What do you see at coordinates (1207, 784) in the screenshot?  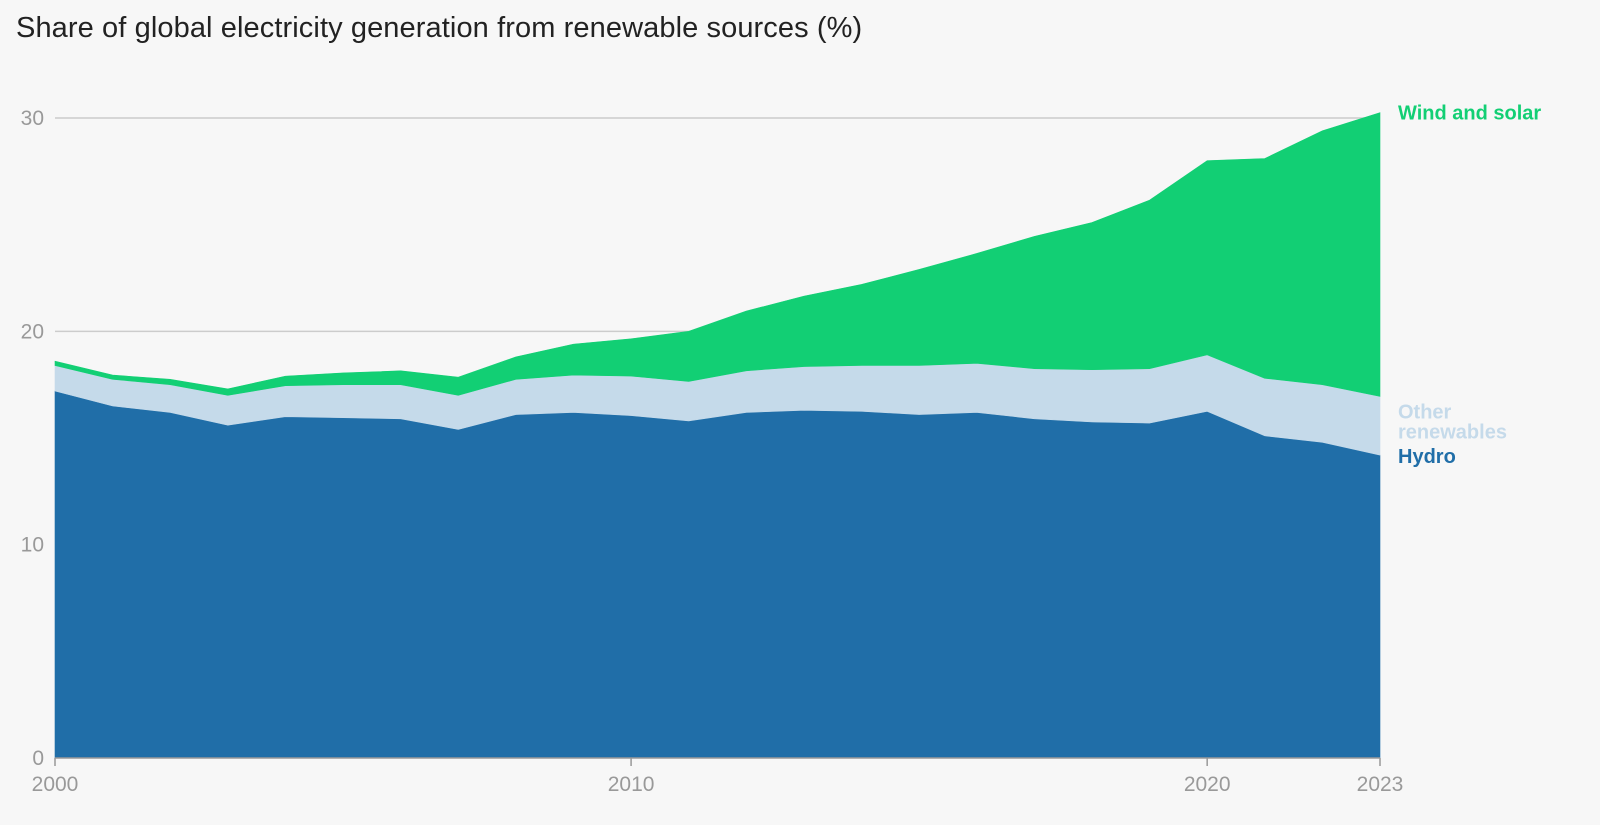 I see `x-tick-label-2020: 2020` at bounding box center [1207, 784].